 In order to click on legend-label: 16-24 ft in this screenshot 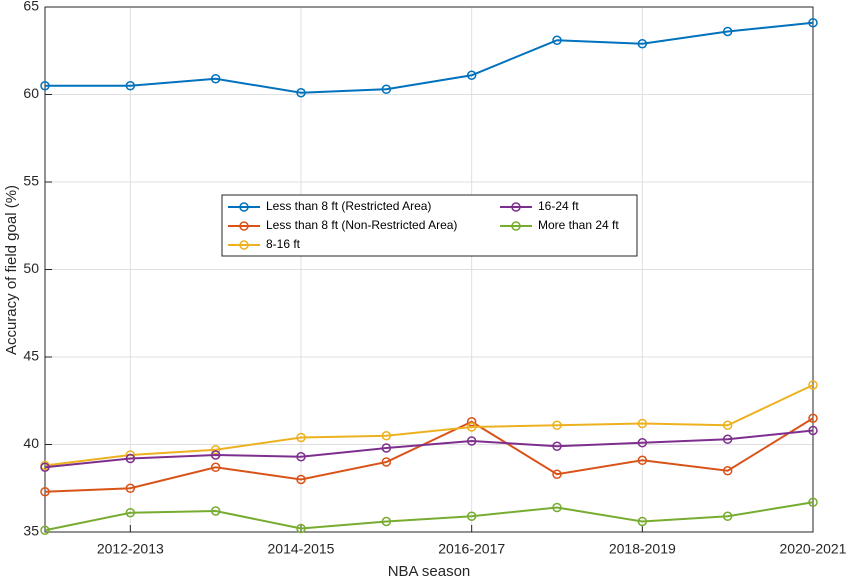, I will do `click(558, 206)`.